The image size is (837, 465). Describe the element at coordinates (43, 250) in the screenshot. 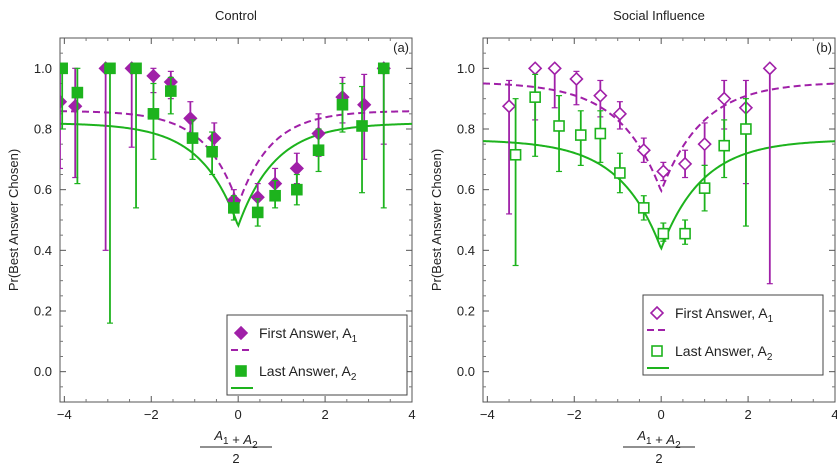

I see `control-y-tick-label: 0.4` at that location.